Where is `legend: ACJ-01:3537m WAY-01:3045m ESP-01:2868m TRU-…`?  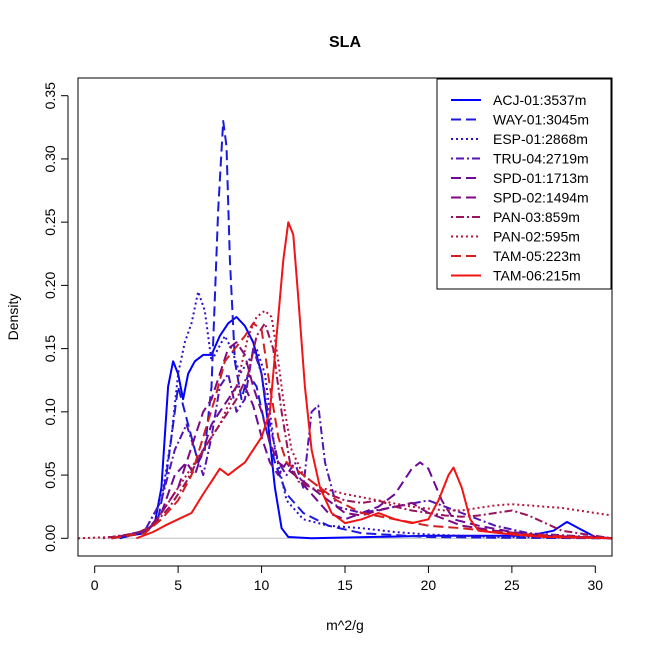
legend: ACJ-01:3537m WAY-01:3045m ESP-01:2868m TRU-… is located at coordinates (524, 184).